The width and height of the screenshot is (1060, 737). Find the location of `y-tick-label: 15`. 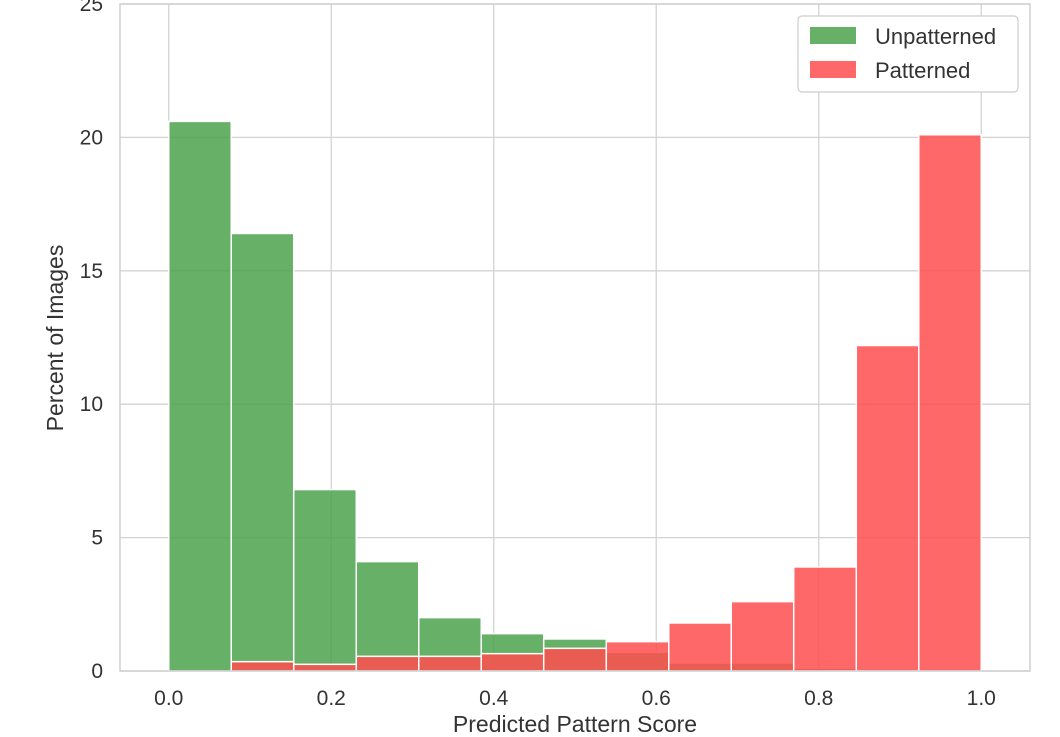

y-tick-label: 15 is located at coordinates (91, 271).